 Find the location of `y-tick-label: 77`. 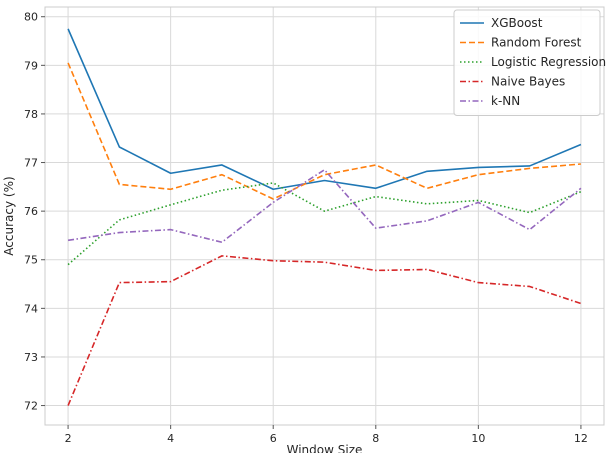

y-tick-label: 77 is located at coordinates (31, 163).